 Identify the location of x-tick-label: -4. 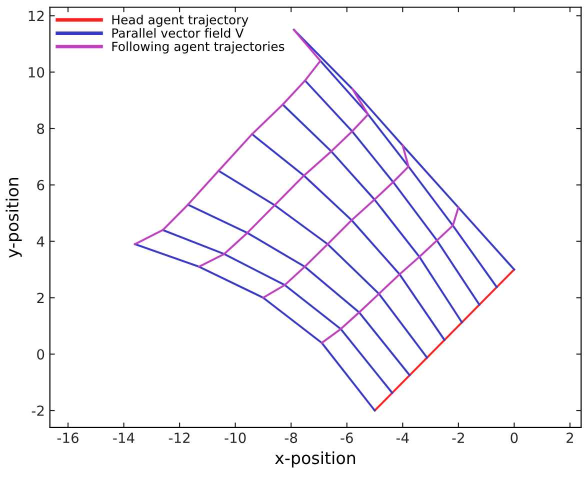
(402, 437).